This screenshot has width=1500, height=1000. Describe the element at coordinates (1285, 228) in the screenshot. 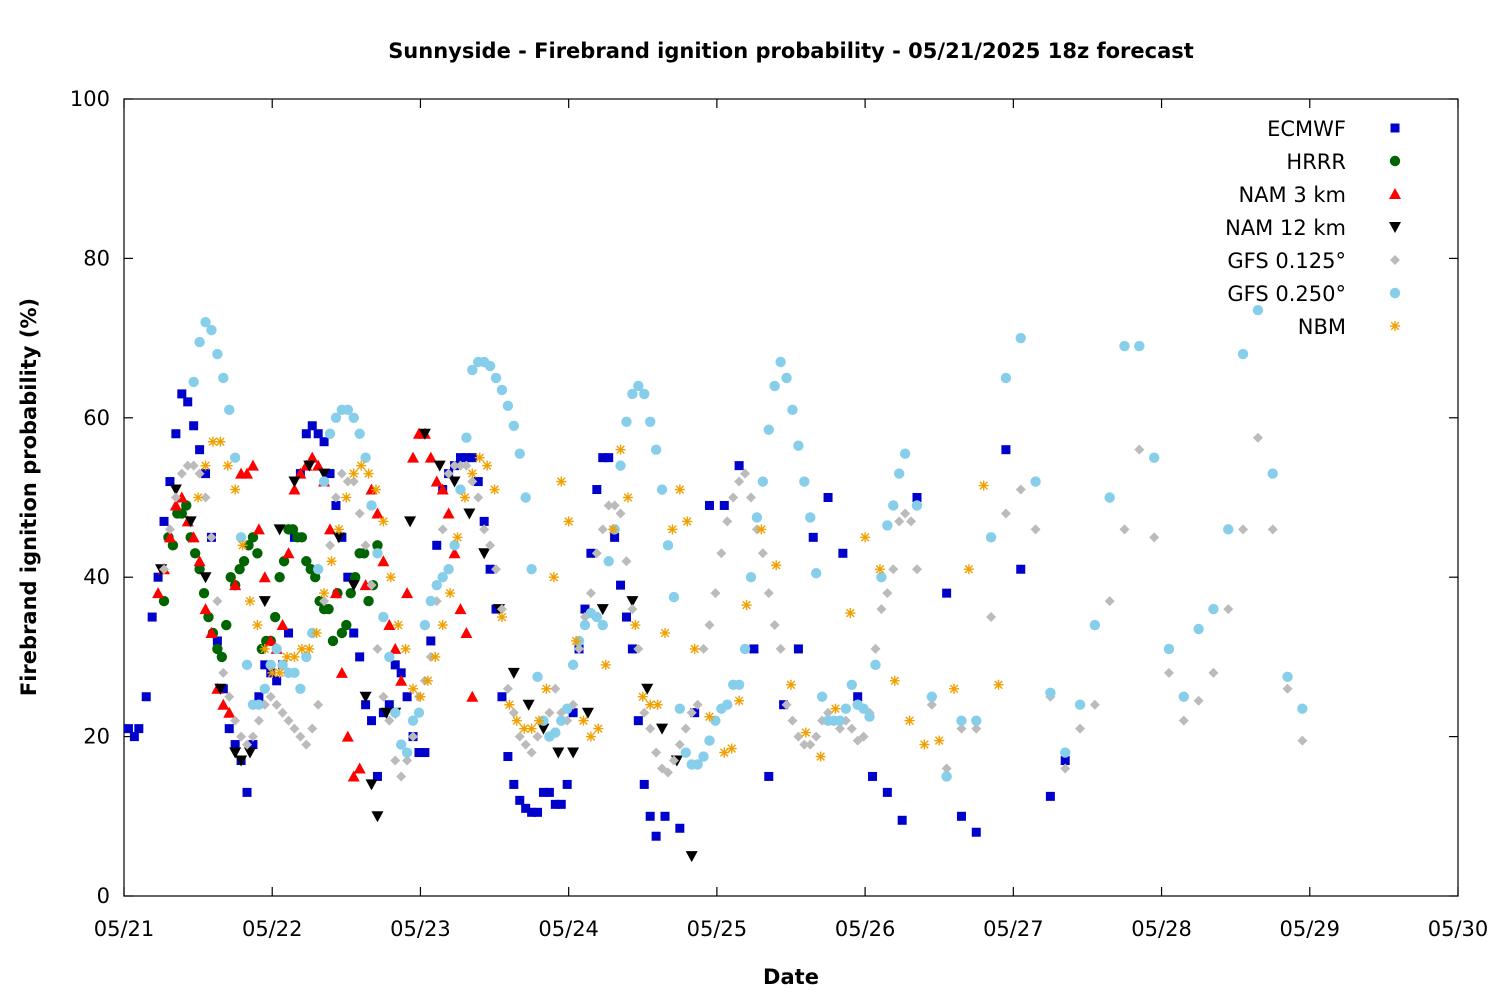

I see `legend-label-nam-12-km: NAM 12 km` at that location.